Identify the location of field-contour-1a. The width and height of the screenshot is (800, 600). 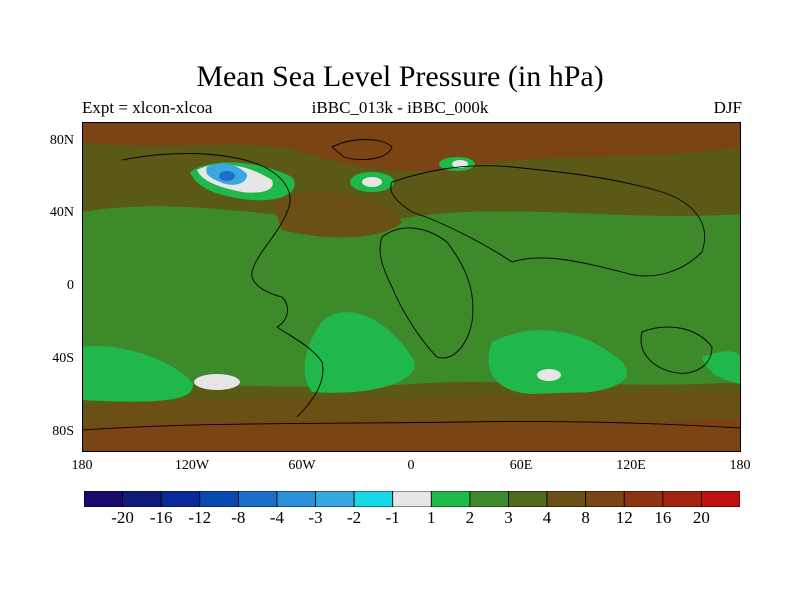
(217, 382).